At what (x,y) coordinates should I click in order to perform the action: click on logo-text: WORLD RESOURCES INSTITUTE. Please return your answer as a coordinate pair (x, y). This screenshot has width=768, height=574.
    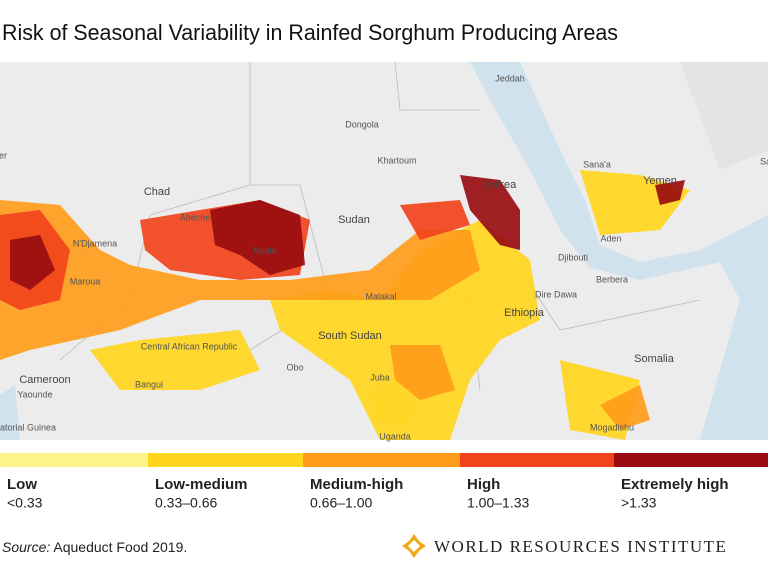
    Looking at the image, I should click on (580, 546).